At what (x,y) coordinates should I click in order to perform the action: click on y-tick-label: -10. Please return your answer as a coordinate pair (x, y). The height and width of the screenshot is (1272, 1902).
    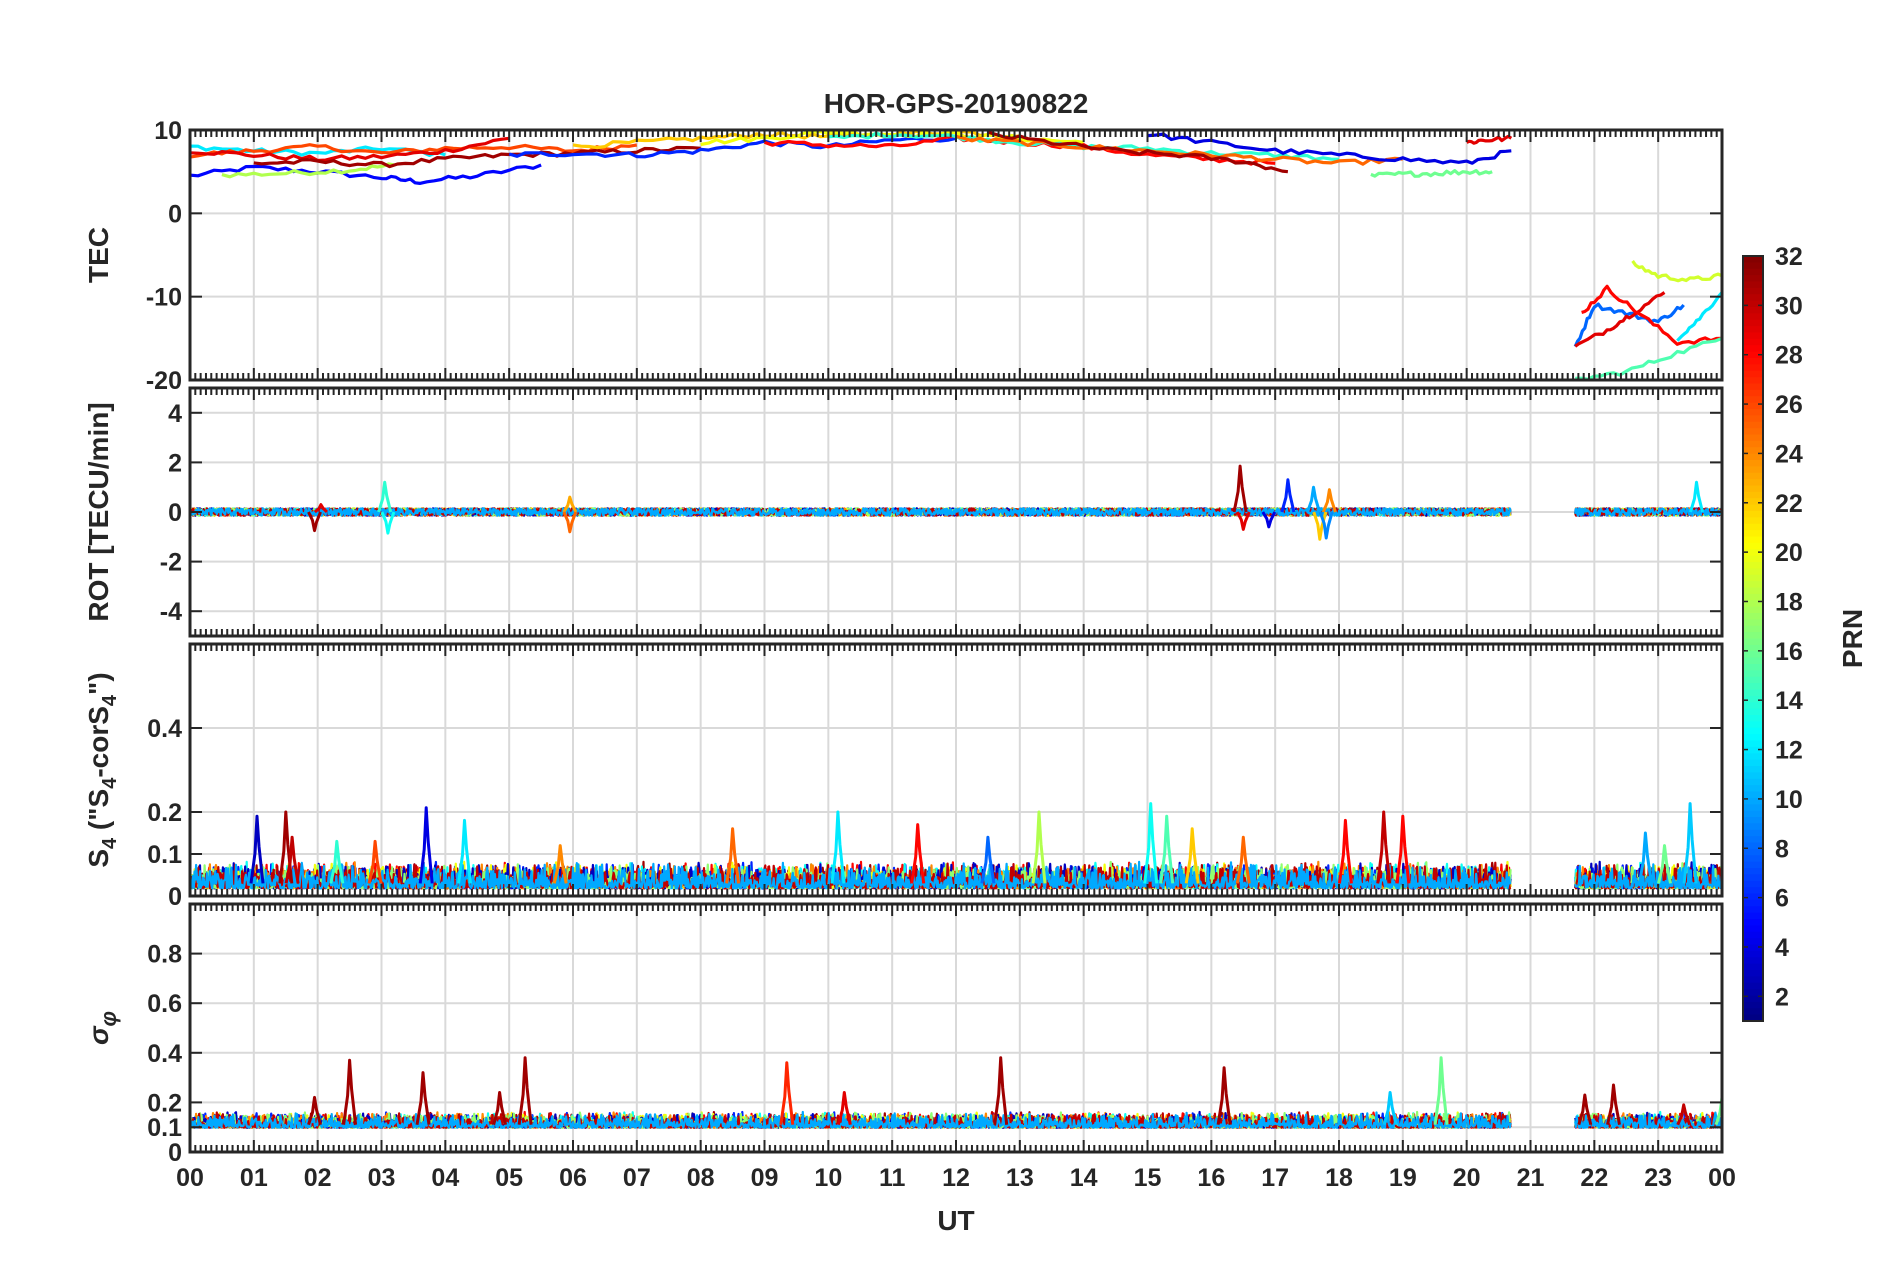
    Looking at the image, I should click on (164, 298).